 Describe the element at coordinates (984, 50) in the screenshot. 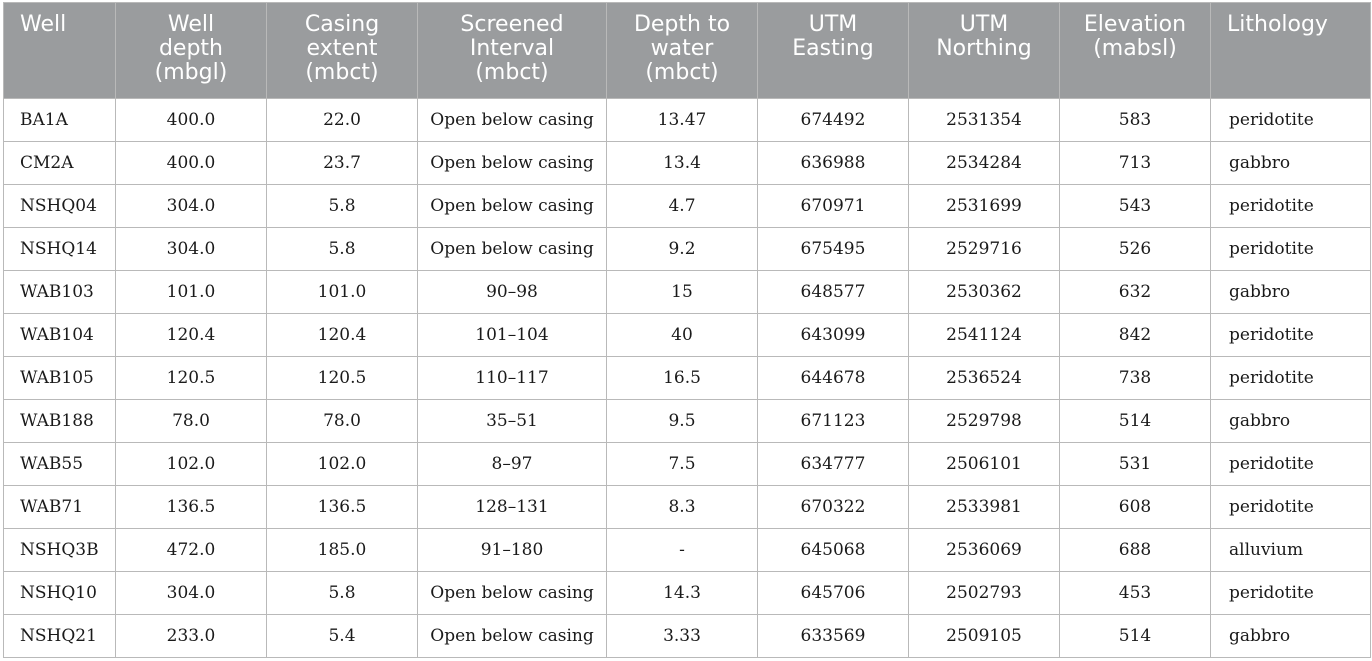

I see `header-cell-utm-northing: UTM Northing` at that location.